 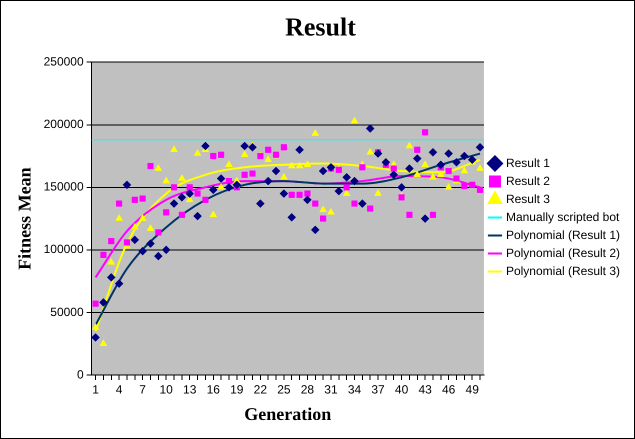 I want to click on x-tick-label: 7, so click(x=142, y=389).